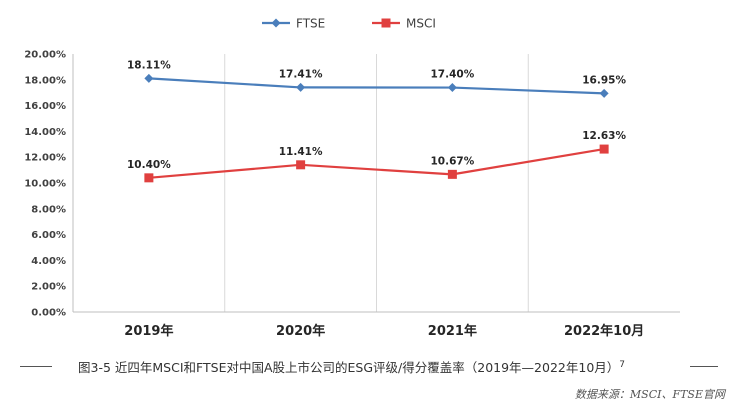 The height and width of the screenshot is (412, 737). What do you see at coordinates (45, 184) in the screenshot?
I see `y-tick-label: 10.00%` at bounding box center [45, 184].